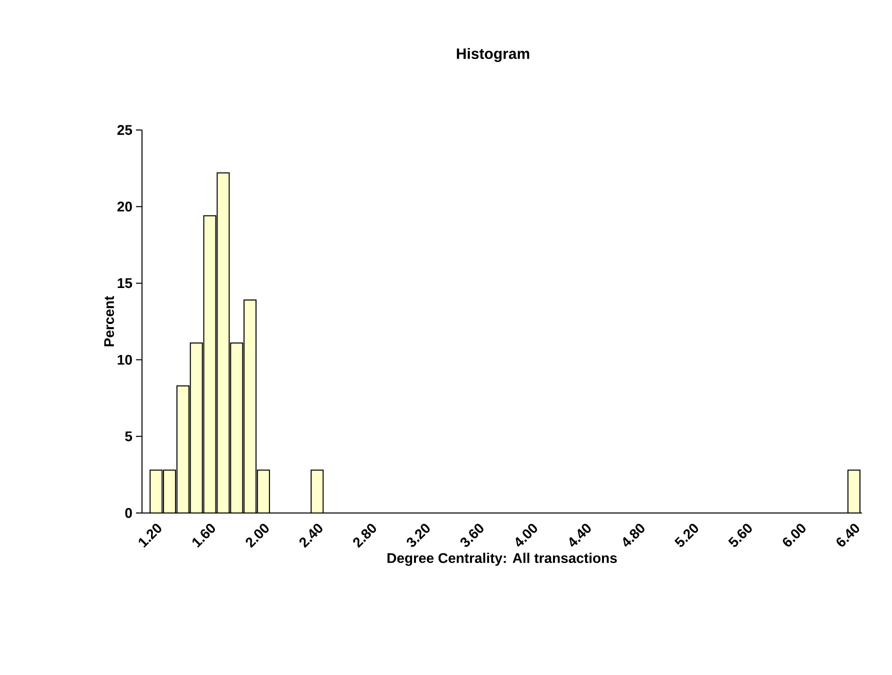 The height and width of the screenshot is (675, 892). Describe the element at coordinates (633, 535) in the screenshot. I see `x-tick-label: 4.80` at that location.